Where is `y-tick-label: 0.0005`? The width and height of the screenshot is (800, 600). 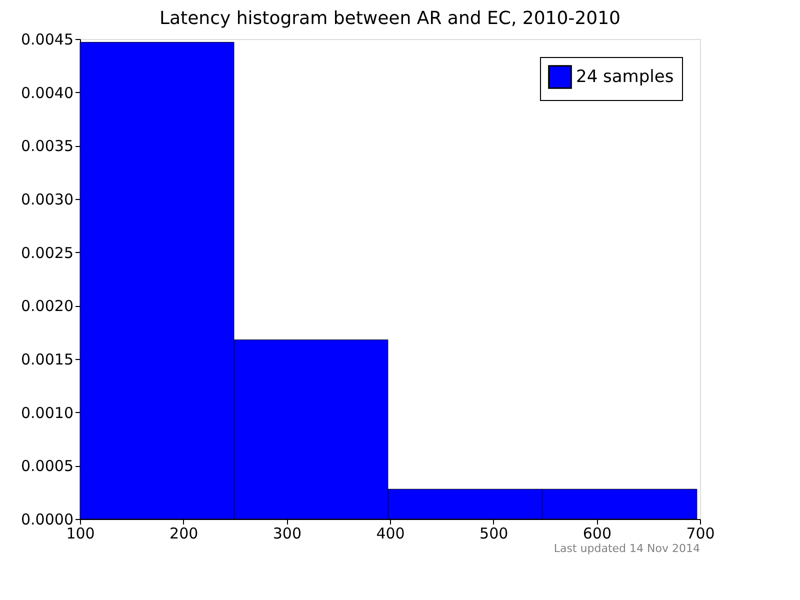 y-tick-label: 0.0005 is located at coordinates (47, 466).